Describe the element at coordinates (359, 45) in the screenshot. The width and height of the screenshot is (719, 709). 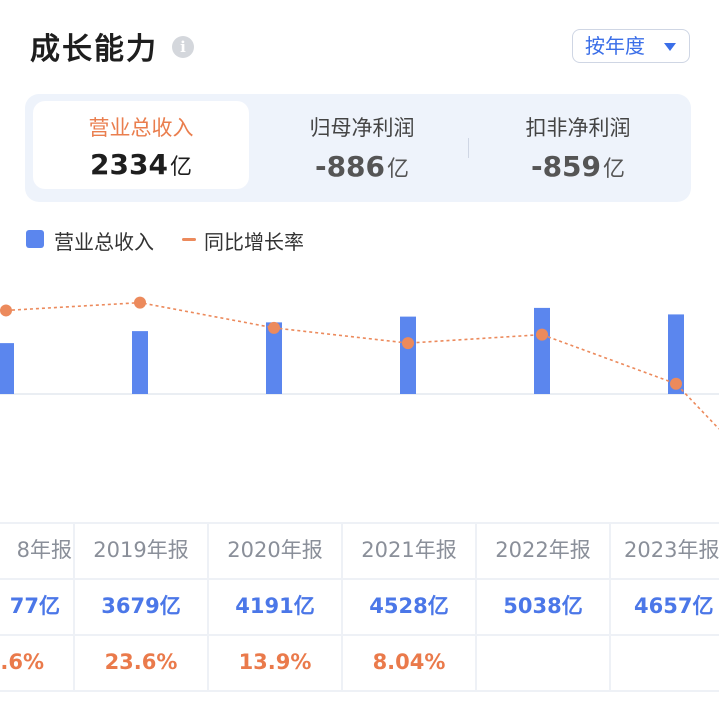
I see `section-header: 成长能力 i 按年度` at that location.